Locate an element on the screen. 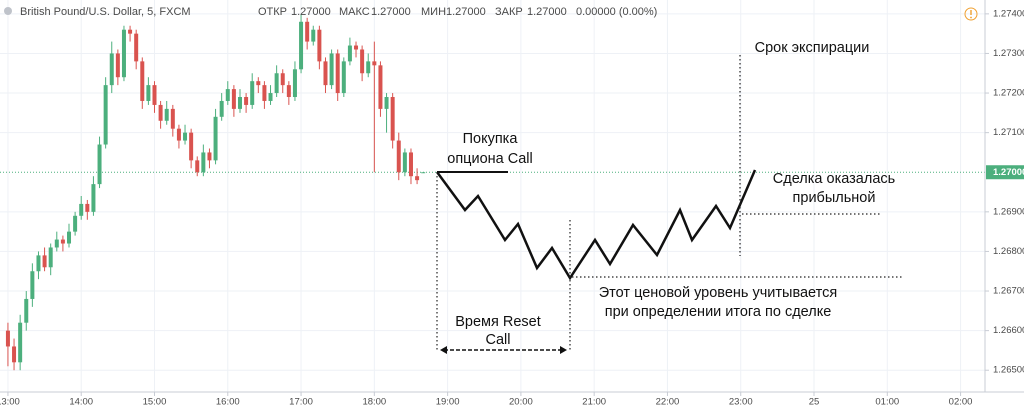 Image resolution: width=1024 pixels, height=409 pixels. alert-dot is located at coordinates (971, 17).